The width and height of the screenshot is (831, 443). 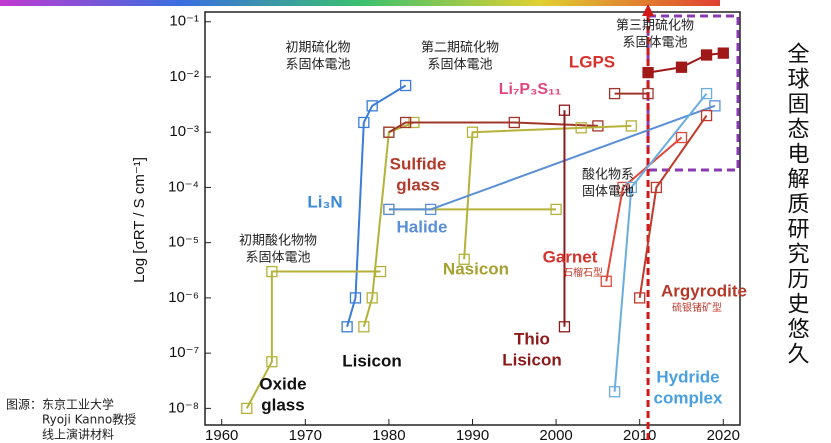 What do you see at coordinates (183, 297) in the screenshot?
I see `y-tick-label: 10⁻⁶` at bounding box center [183, 297].